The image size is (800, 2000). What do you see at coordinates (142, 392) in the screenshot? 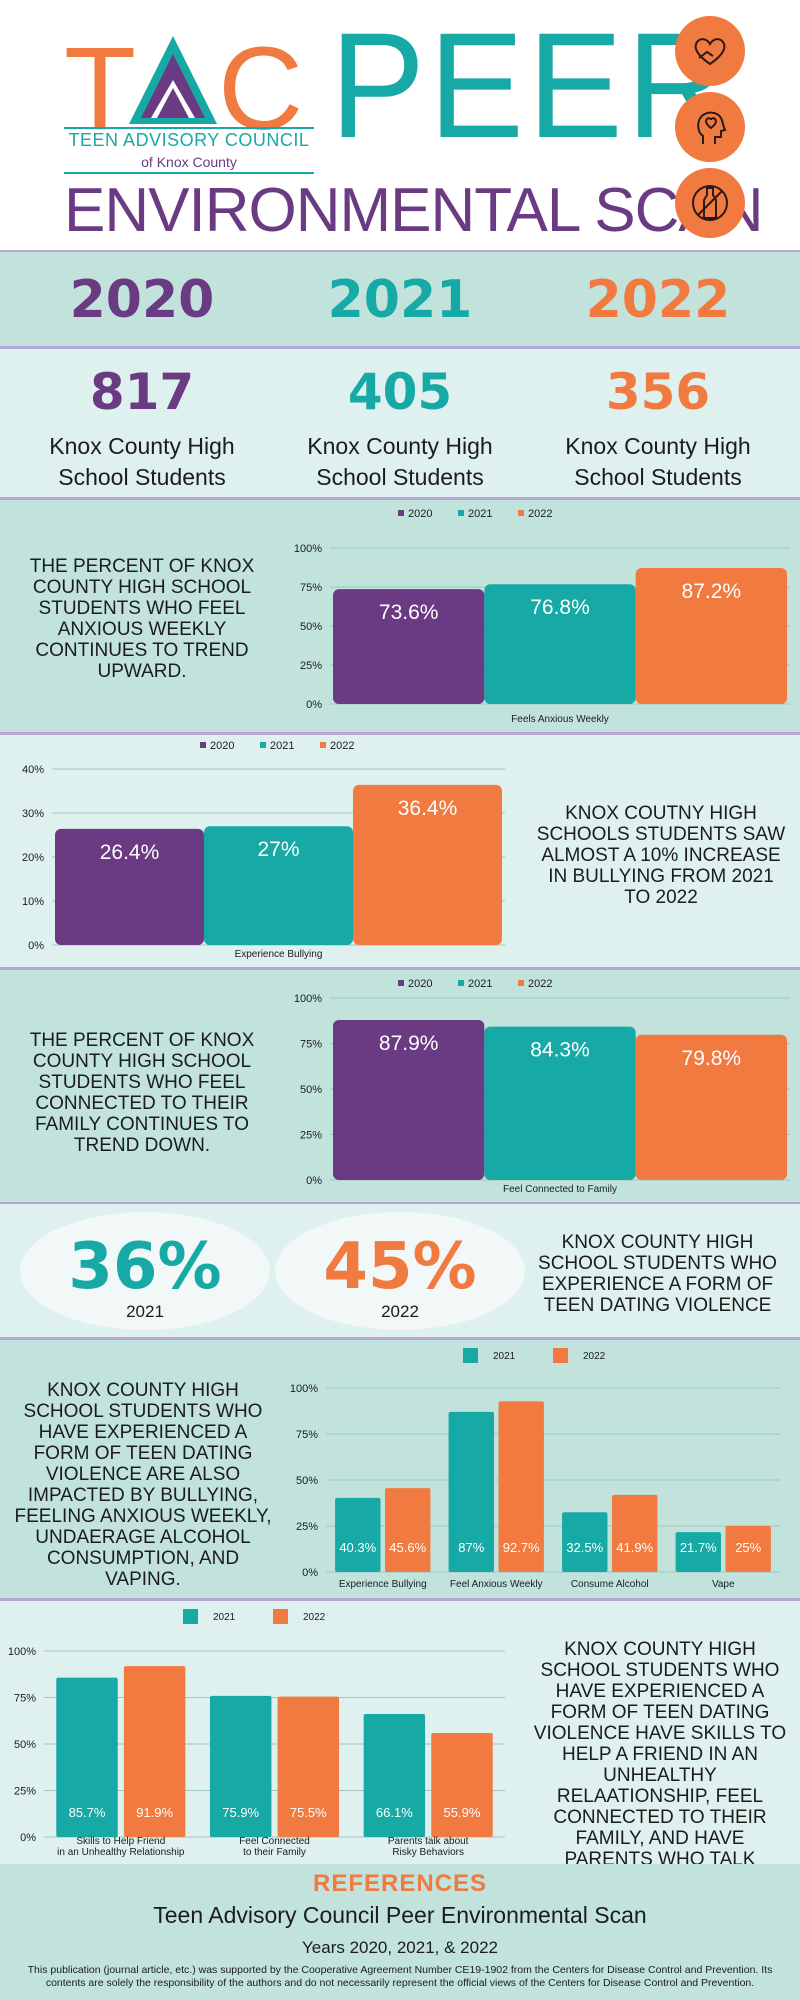
I see `count-2020: 817` at bounding box center [142, 392].